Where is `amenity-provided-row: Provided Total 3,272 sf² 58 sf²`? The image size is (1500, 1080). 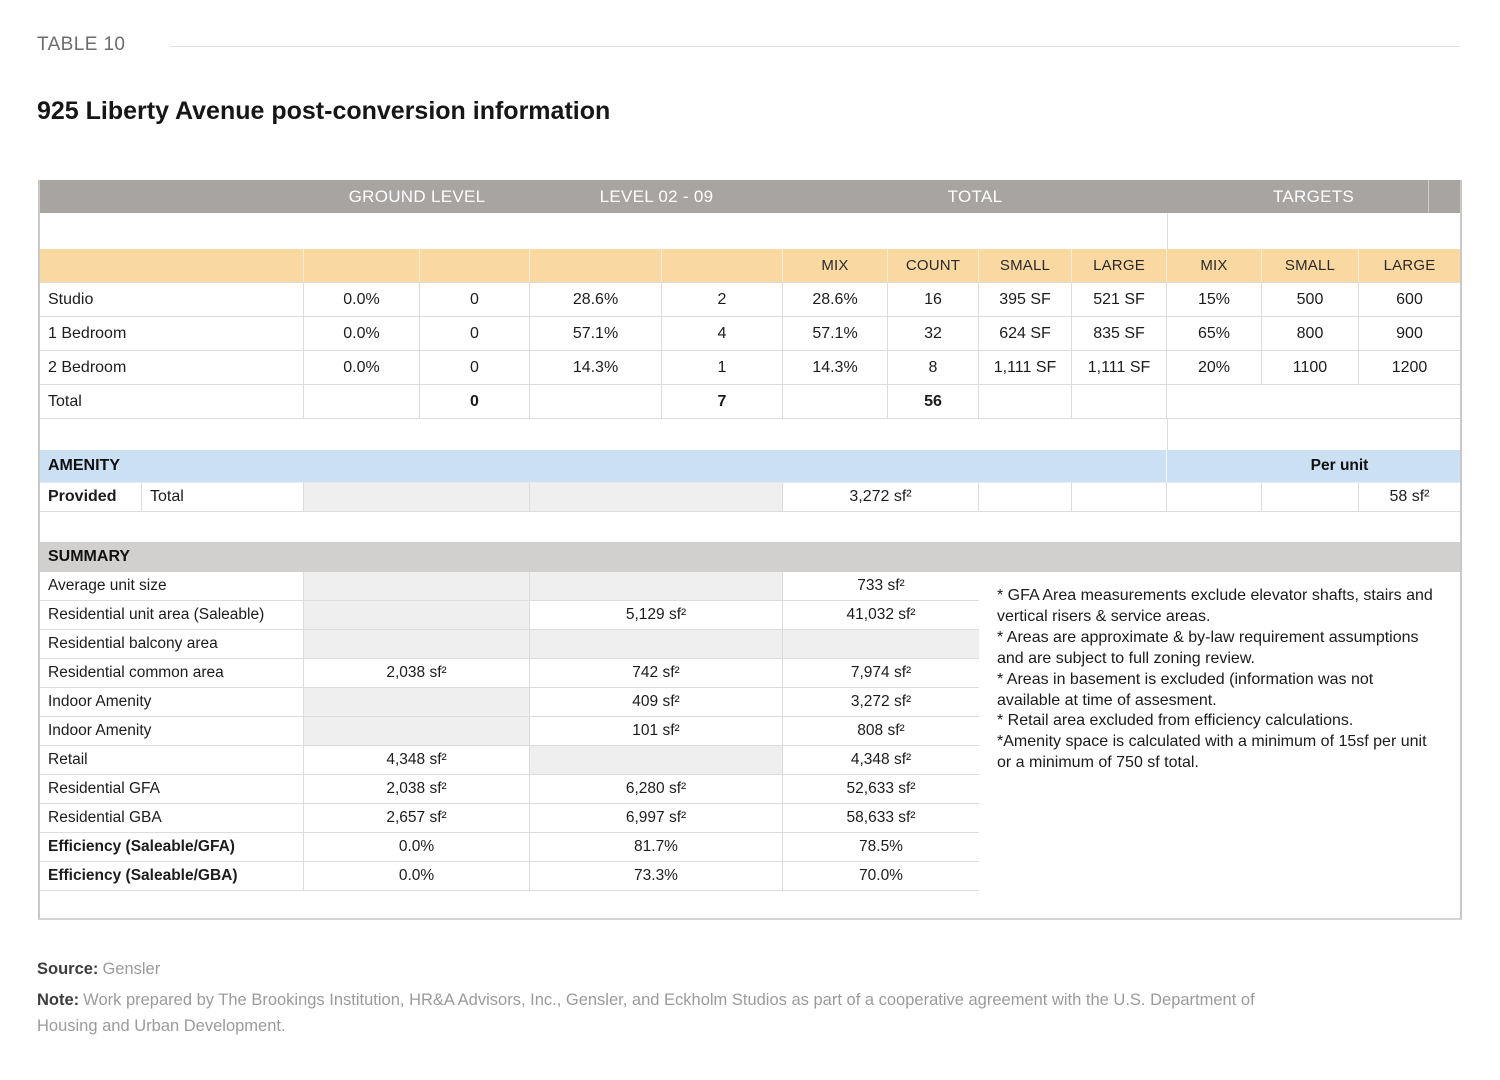
amenity-provided-row: Provided Total 3,272 sf² 58 sf² is located at coordinates (750, 497).